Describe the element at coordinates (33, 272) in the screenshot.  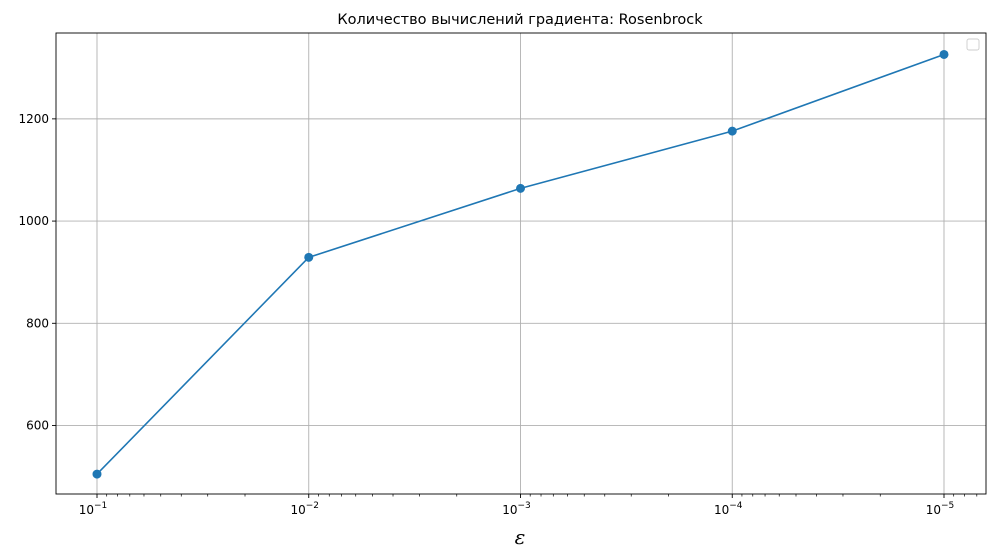
I see `y-tick-labels: 600 800 1000 1200` at that location.